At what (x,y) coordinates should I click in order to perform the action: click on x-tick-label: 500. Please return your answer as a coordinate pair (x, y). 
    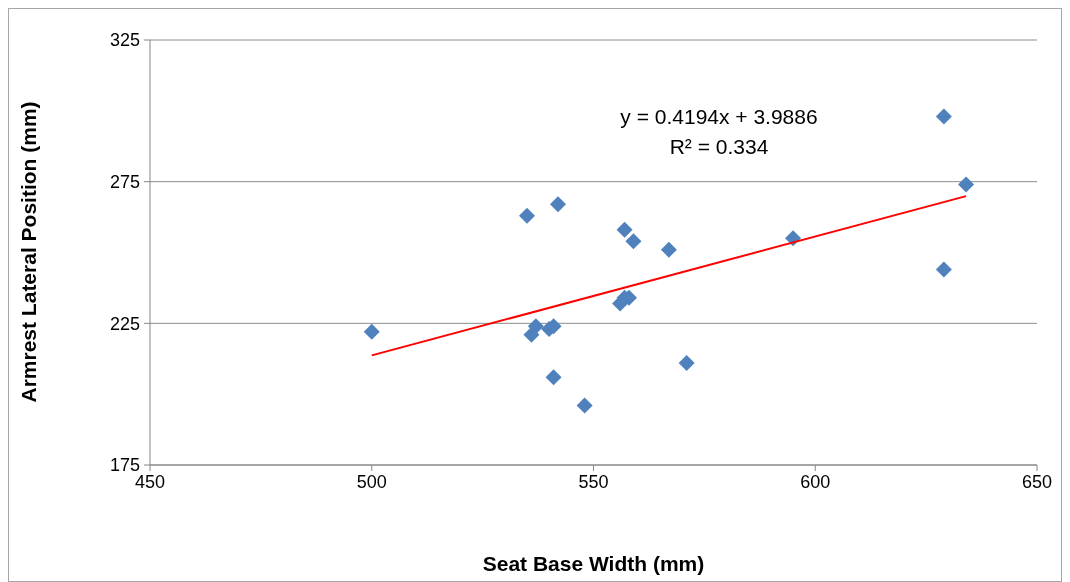
    Looking at the image, I should click on (371, 481).